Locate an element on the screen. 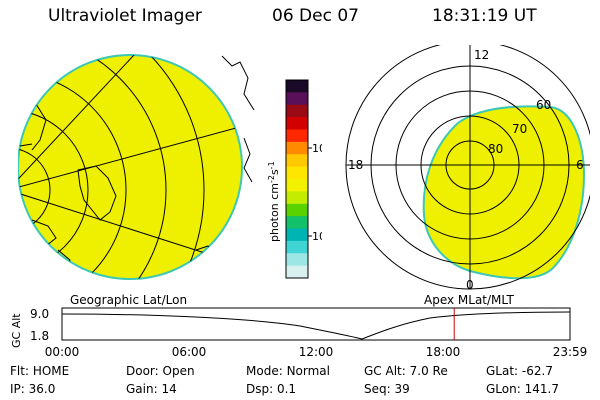 This screenshot has width=600, height=400. right-map-caption: Apex MLat/MLT is located at coordinates (469, 300).